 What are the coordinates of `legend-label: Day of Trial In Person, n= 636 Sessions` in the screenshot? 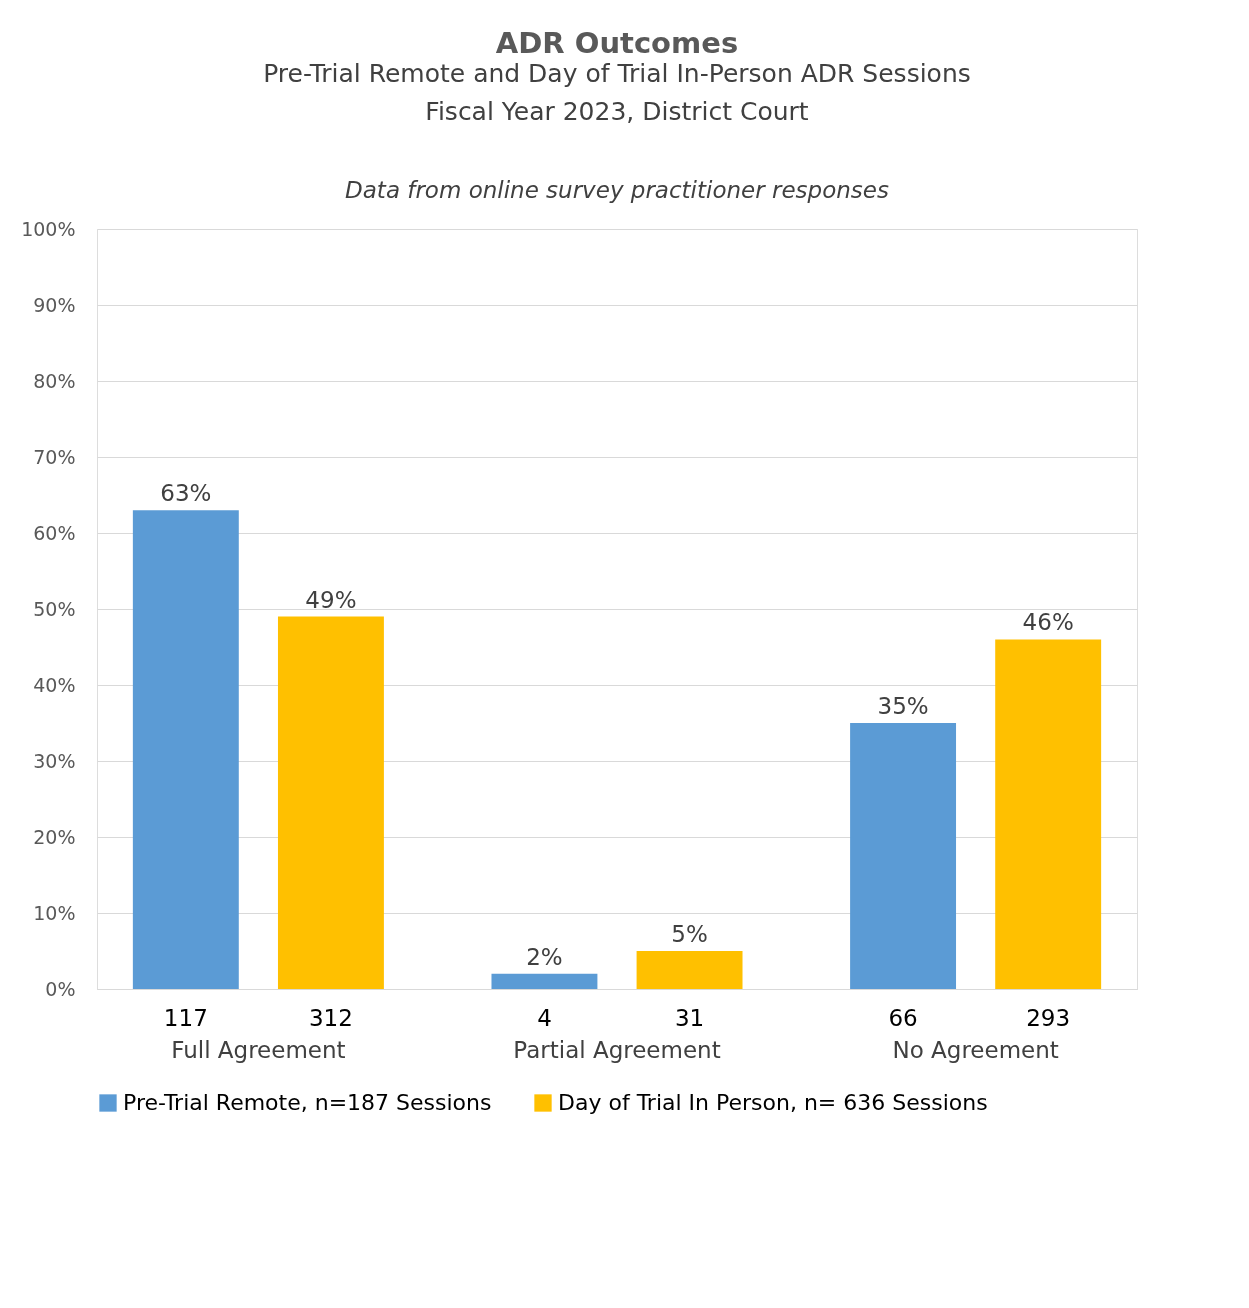 It's located at (773, 1102).